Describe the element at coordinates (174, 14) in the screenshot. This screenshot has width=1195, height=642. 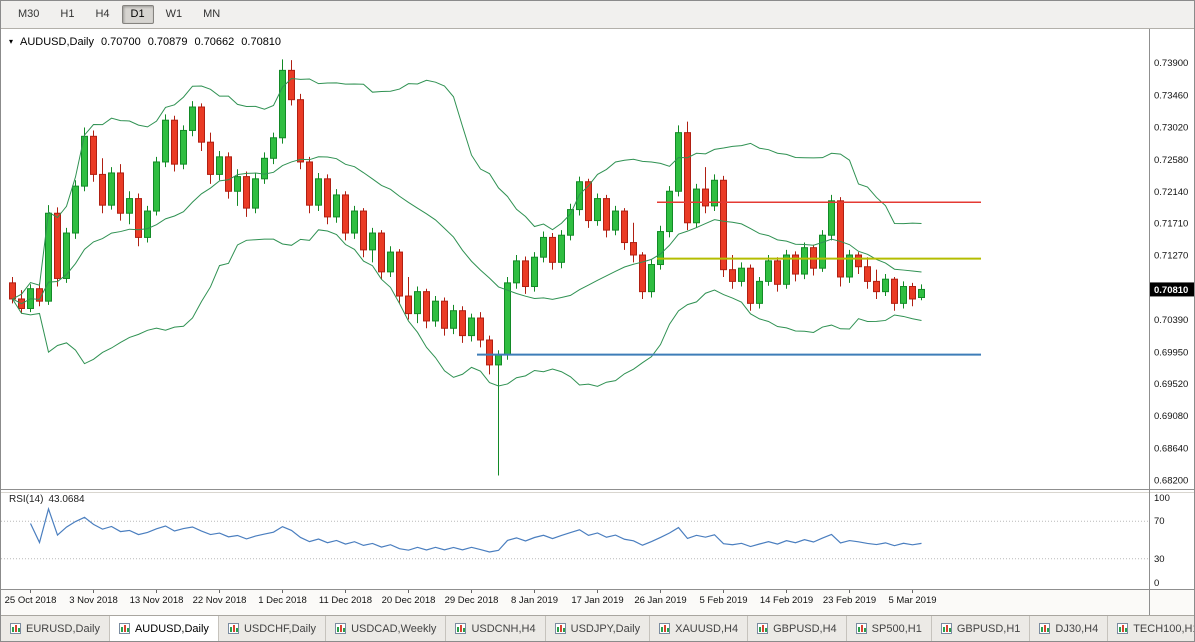
I see `timeframe-w1-button: W1` at that location.